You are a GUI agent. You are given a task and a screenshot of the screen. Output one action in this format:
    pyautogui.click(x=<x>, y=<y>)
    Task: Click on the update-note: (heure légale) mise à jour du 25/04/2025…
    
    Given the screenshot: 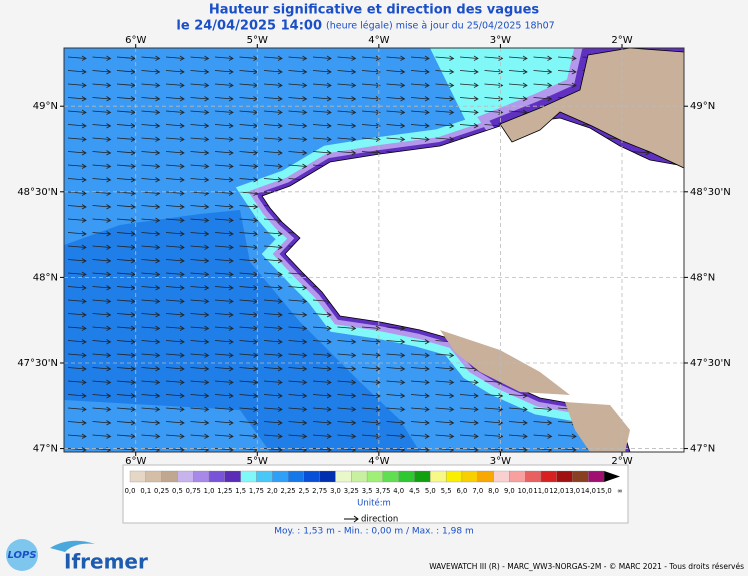 What is the action you would take?
    pyautogui.click(x=440, y=26)
    